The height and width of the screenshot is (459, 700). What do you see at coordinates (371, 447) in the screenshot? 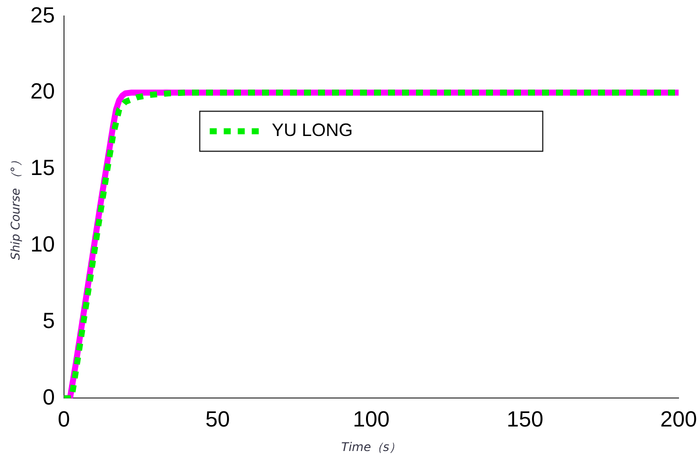
I see `x-axis-title: Time（s）` at bounding box center [371, 447].